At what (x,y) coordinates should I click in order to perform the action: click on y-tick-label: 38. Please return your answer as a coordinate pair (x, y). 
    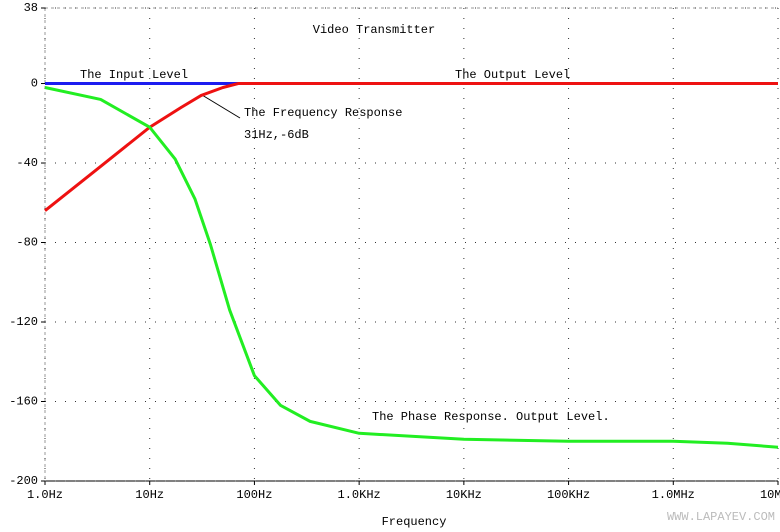
    Looking at the image, I should click on (31, 8).